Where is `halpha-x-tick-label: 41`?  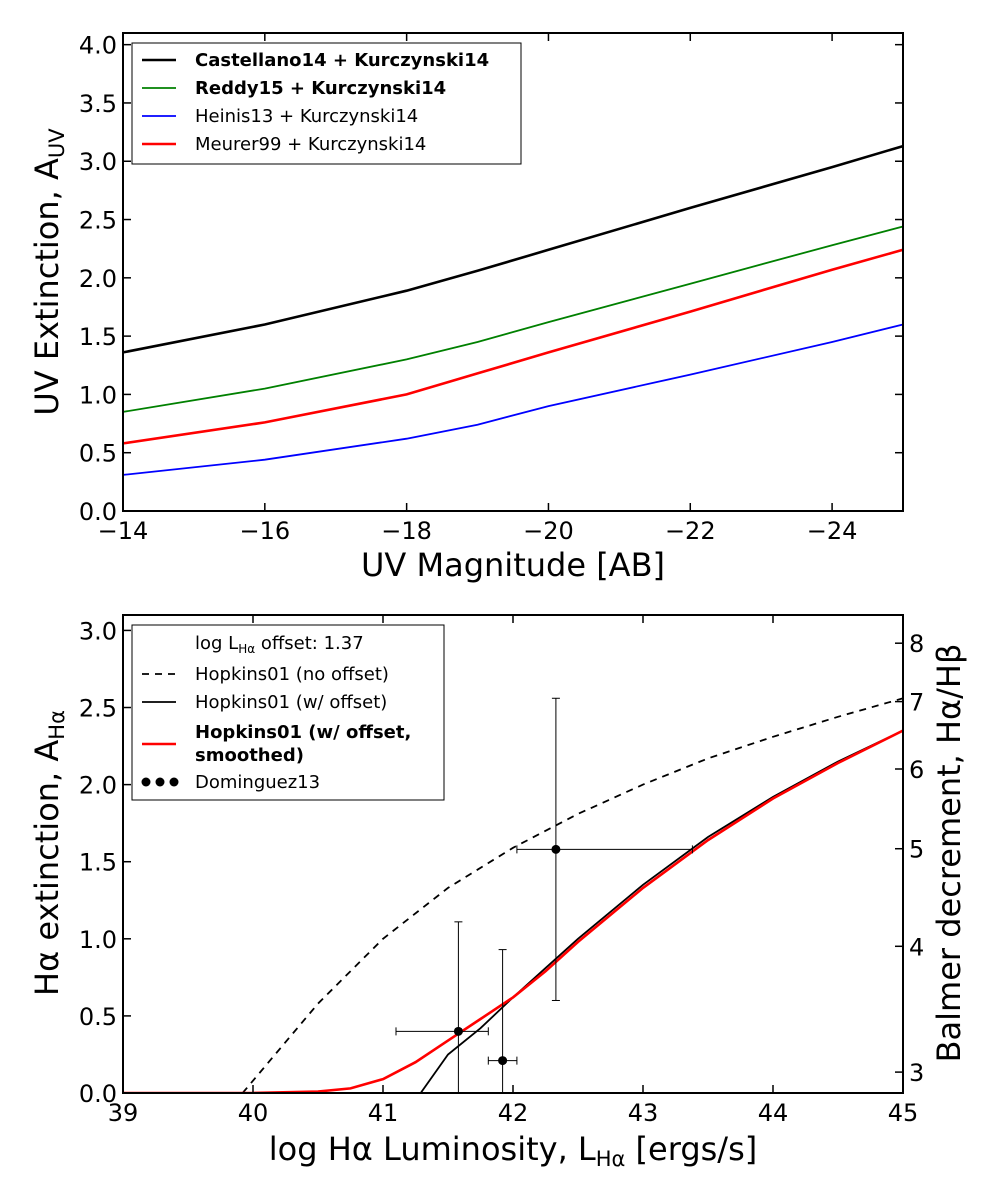
halpha-x-tick-label: 41 is located at coordinates (383, 1113).